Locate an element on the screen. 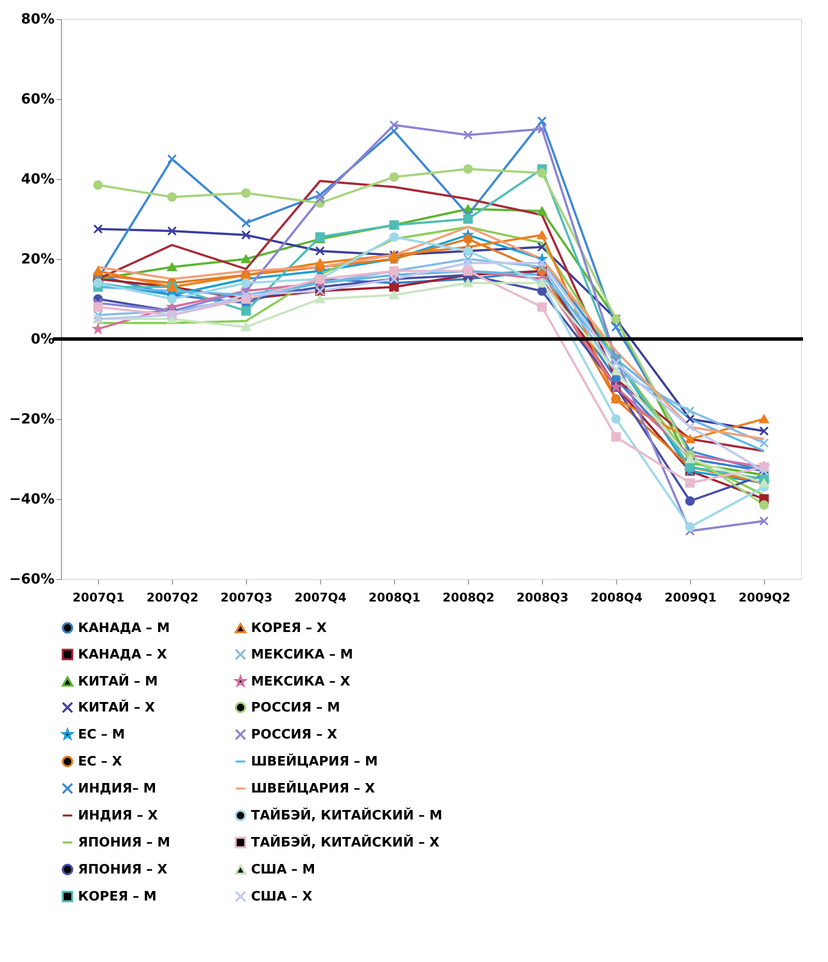  y-tick-label: −40% is located at coordinates (31, 500).